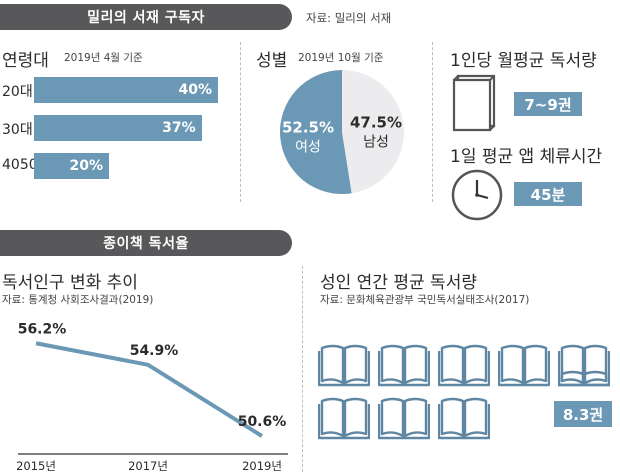 The width and height of the screenshot is (620, 476). Describe the element at coordinates (477, 195) in the screenshot. I see `clock-icon` at that location.